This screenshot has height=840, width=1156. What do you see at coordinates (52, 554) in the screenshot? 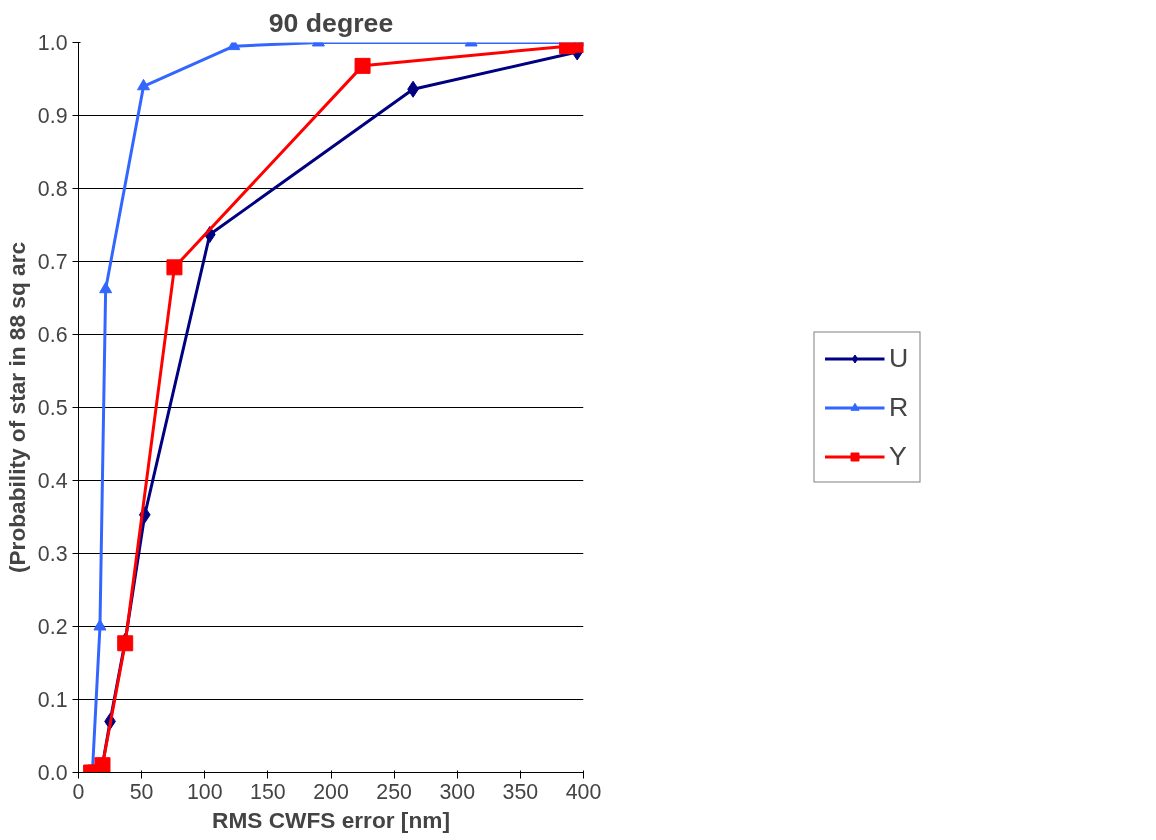
I see `y-tick-label: 0.3` at bounding box center [52, 554].